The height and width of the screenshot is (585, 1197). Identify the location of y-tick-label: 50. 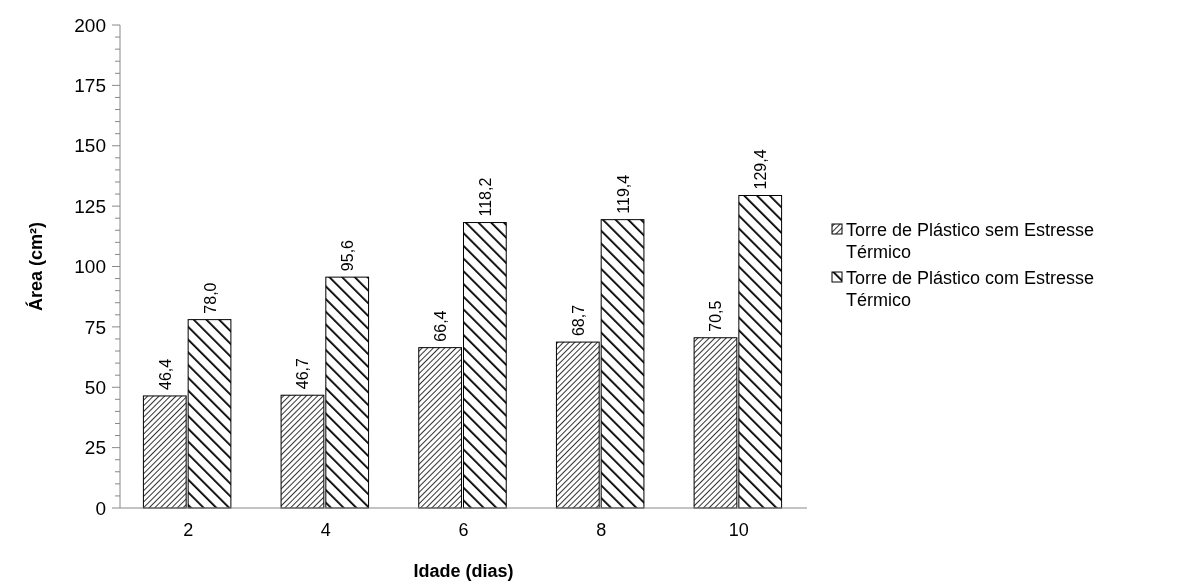
(95, 387).